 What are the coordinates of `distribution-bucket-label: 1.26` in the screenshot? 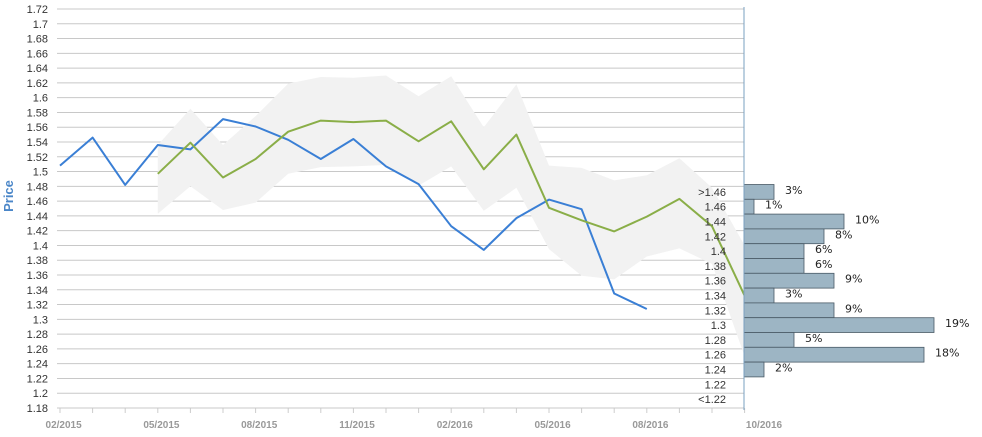 It's located at (715, 356).